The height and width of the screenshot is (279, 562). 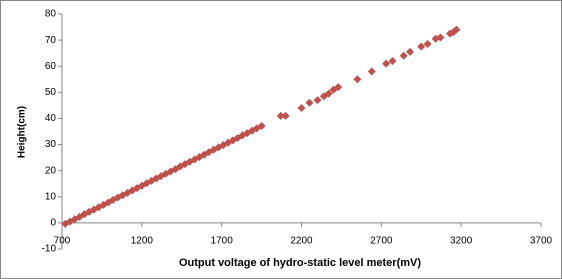 What do you see at coordinates (22, 132) in the screenshot?
I see `y-axis-label: Height(cm)` at bounding box center [22, 132].